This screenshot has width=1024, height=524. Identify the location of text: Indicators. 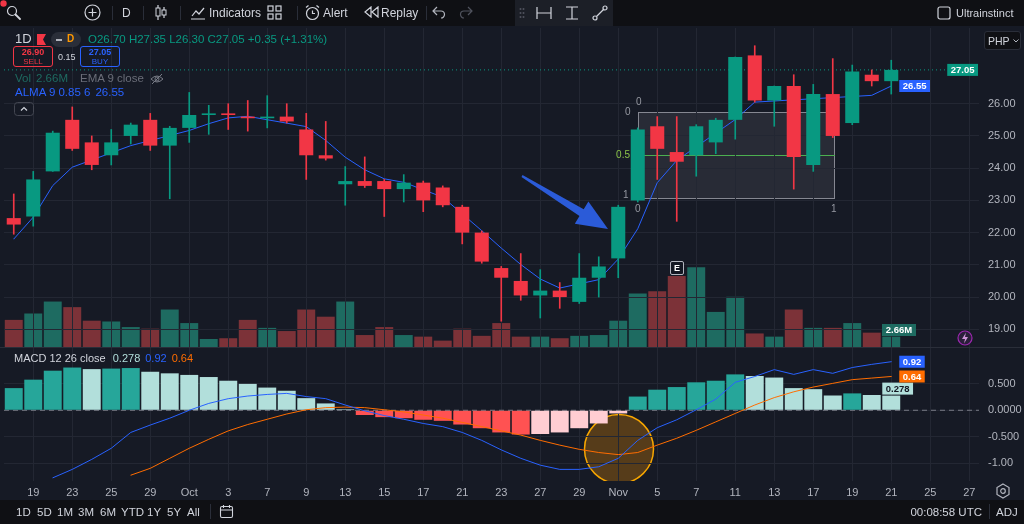
(235, 13).